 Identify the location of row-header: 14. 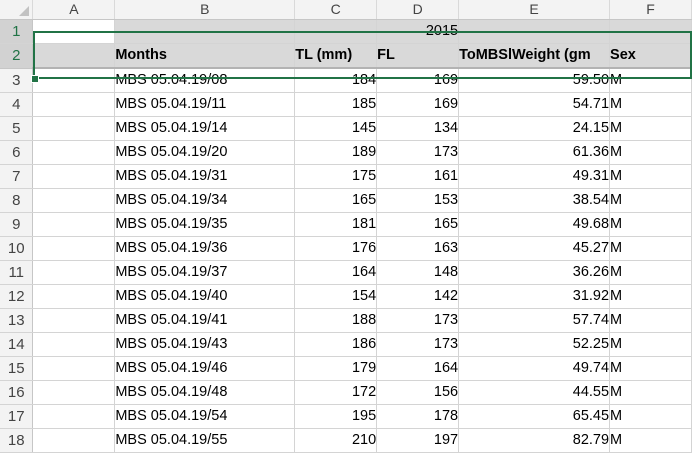
(17, 344).